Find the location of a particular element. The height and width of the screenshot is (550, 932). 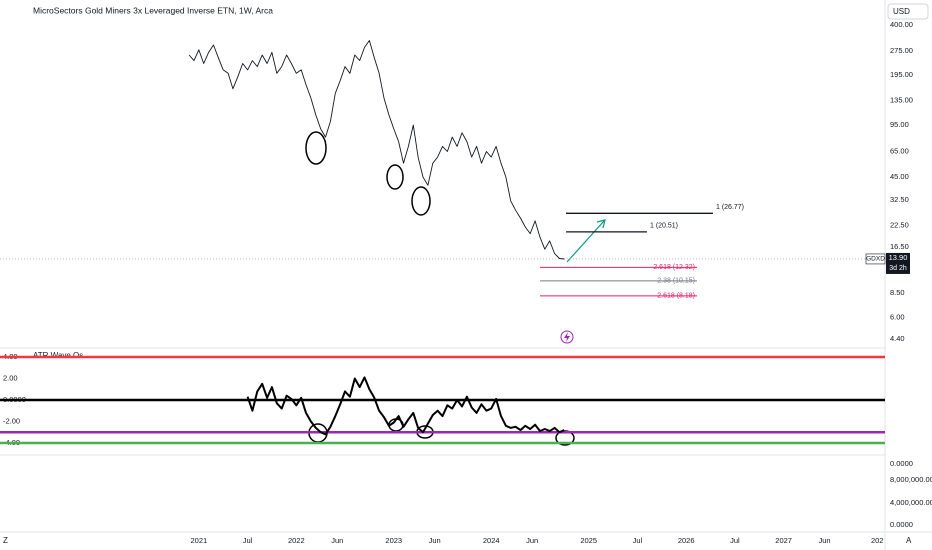

countdown-label: 3d 2h is located at coordinates (898, 268).